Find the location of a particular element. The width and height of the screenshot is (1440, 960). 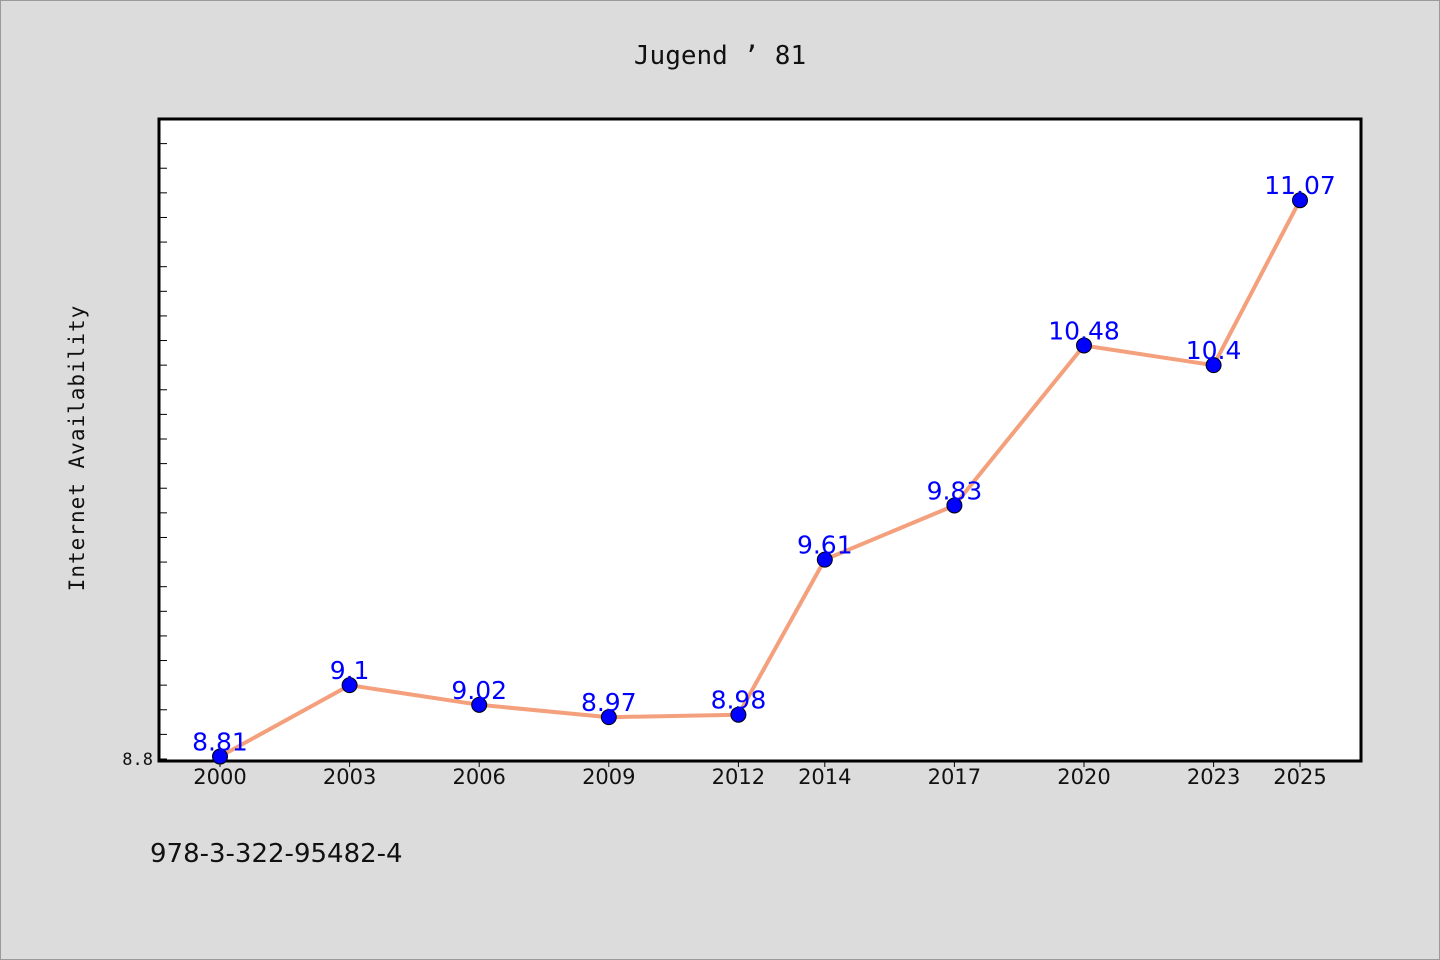

data-label: 8.97 is located at coordinates (609, 702).